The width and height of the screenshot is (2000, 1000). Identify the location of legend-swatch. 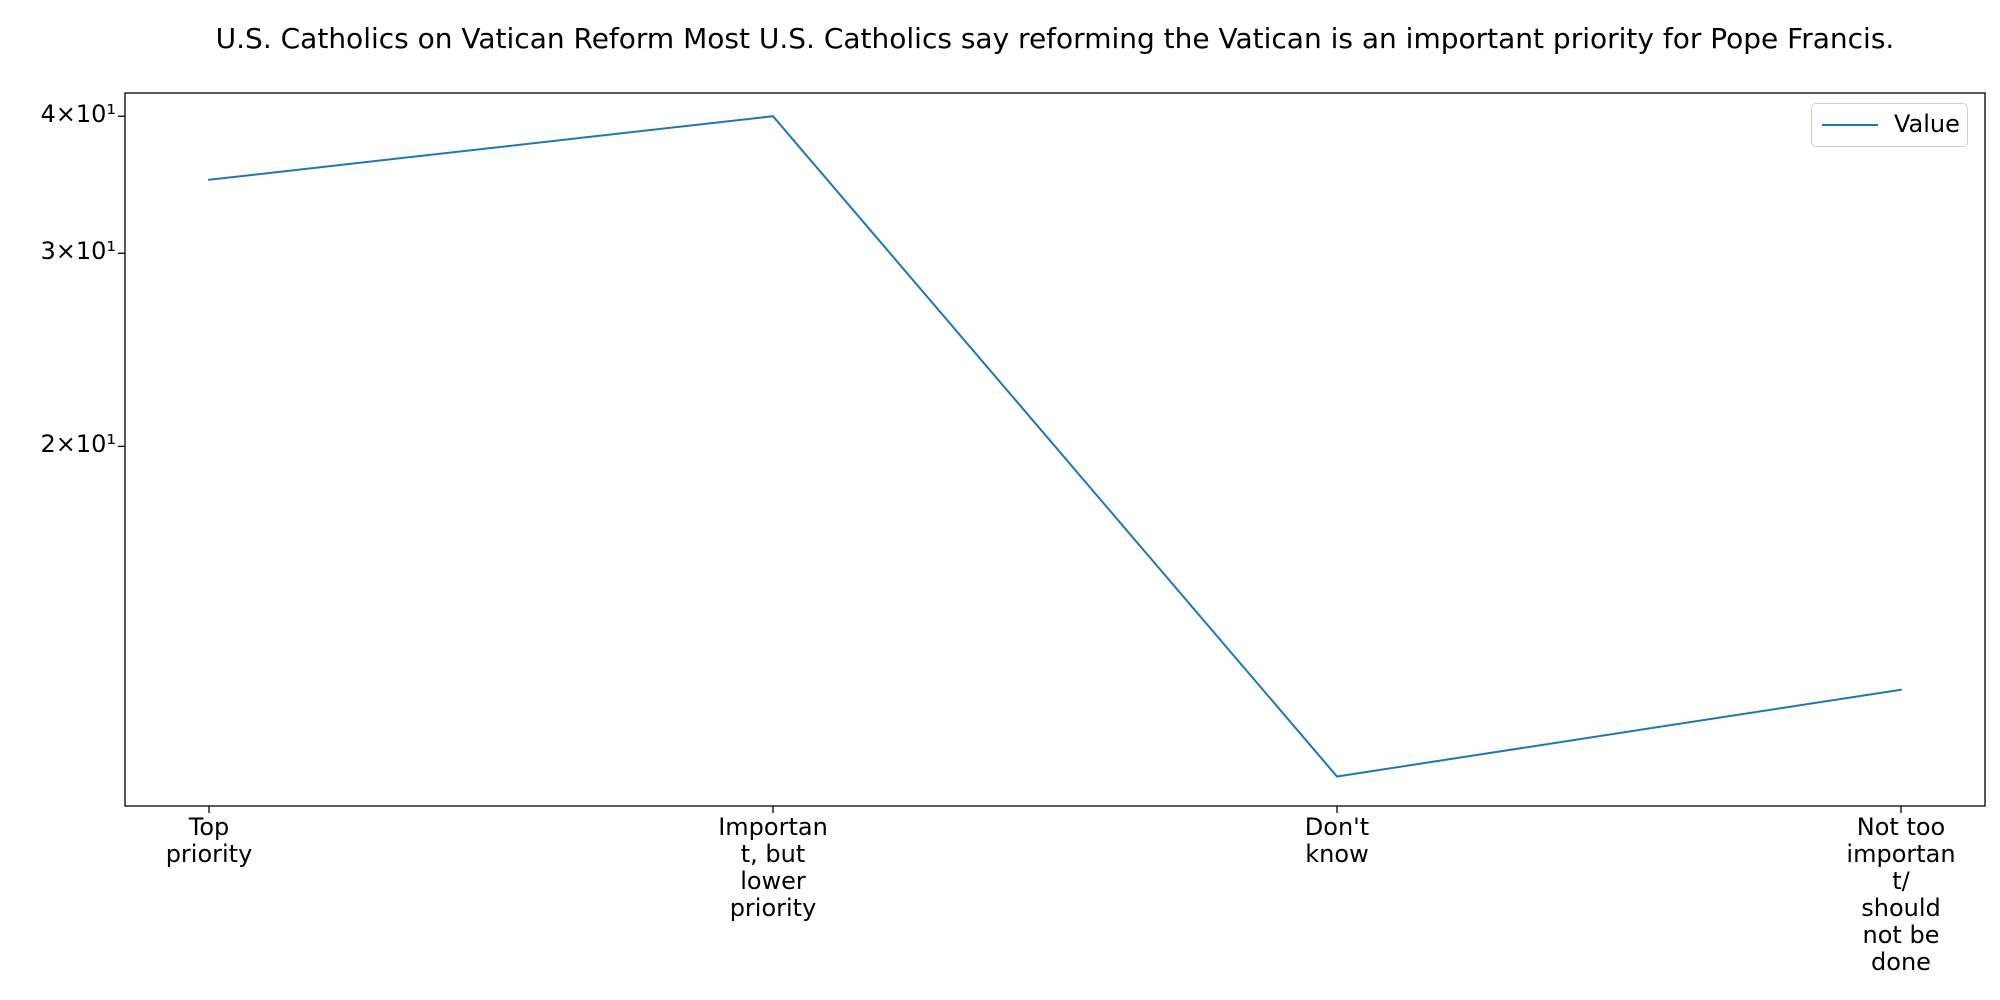
(1850, 125).